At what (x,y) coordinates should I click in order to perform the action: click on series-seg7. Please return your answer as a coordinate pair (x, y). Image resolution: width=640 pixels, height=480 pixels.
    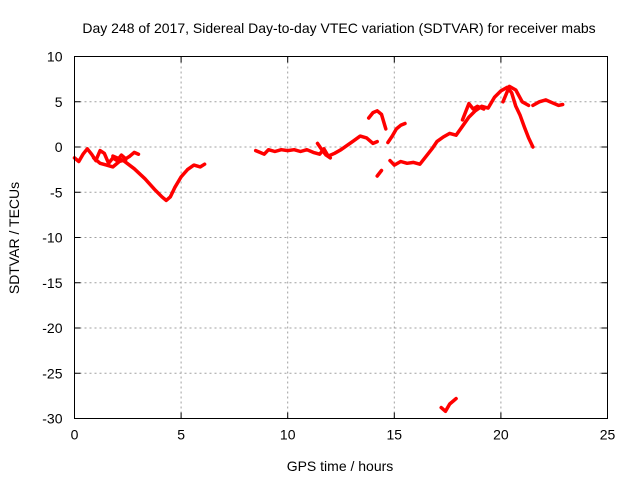
    Looking at the image, I should click on (379, 173).